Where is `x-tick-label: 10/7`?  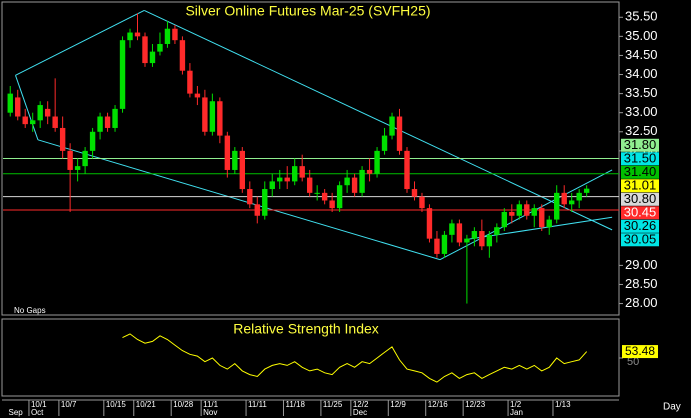
x-tick-label: 10/7 is located at coordinates (69, 404).